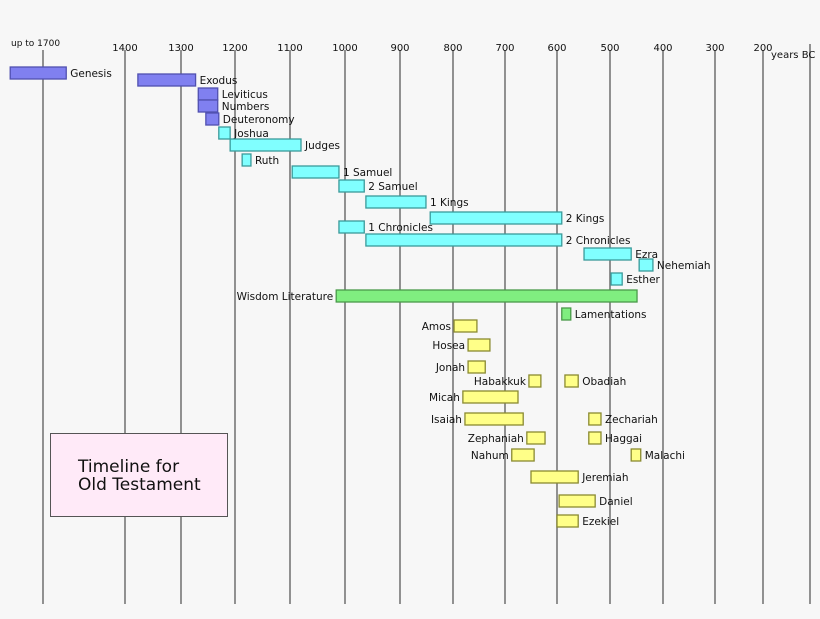  What do you see at coordinates (208, 94) in the screenshot?
I see `bar-leviticus` at bounding box center [208, 94].